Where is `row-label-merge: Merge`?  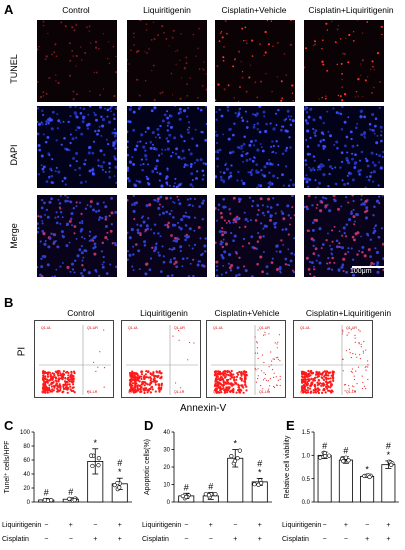 row-label-merge: Merge is located at coordinates (14, 236).